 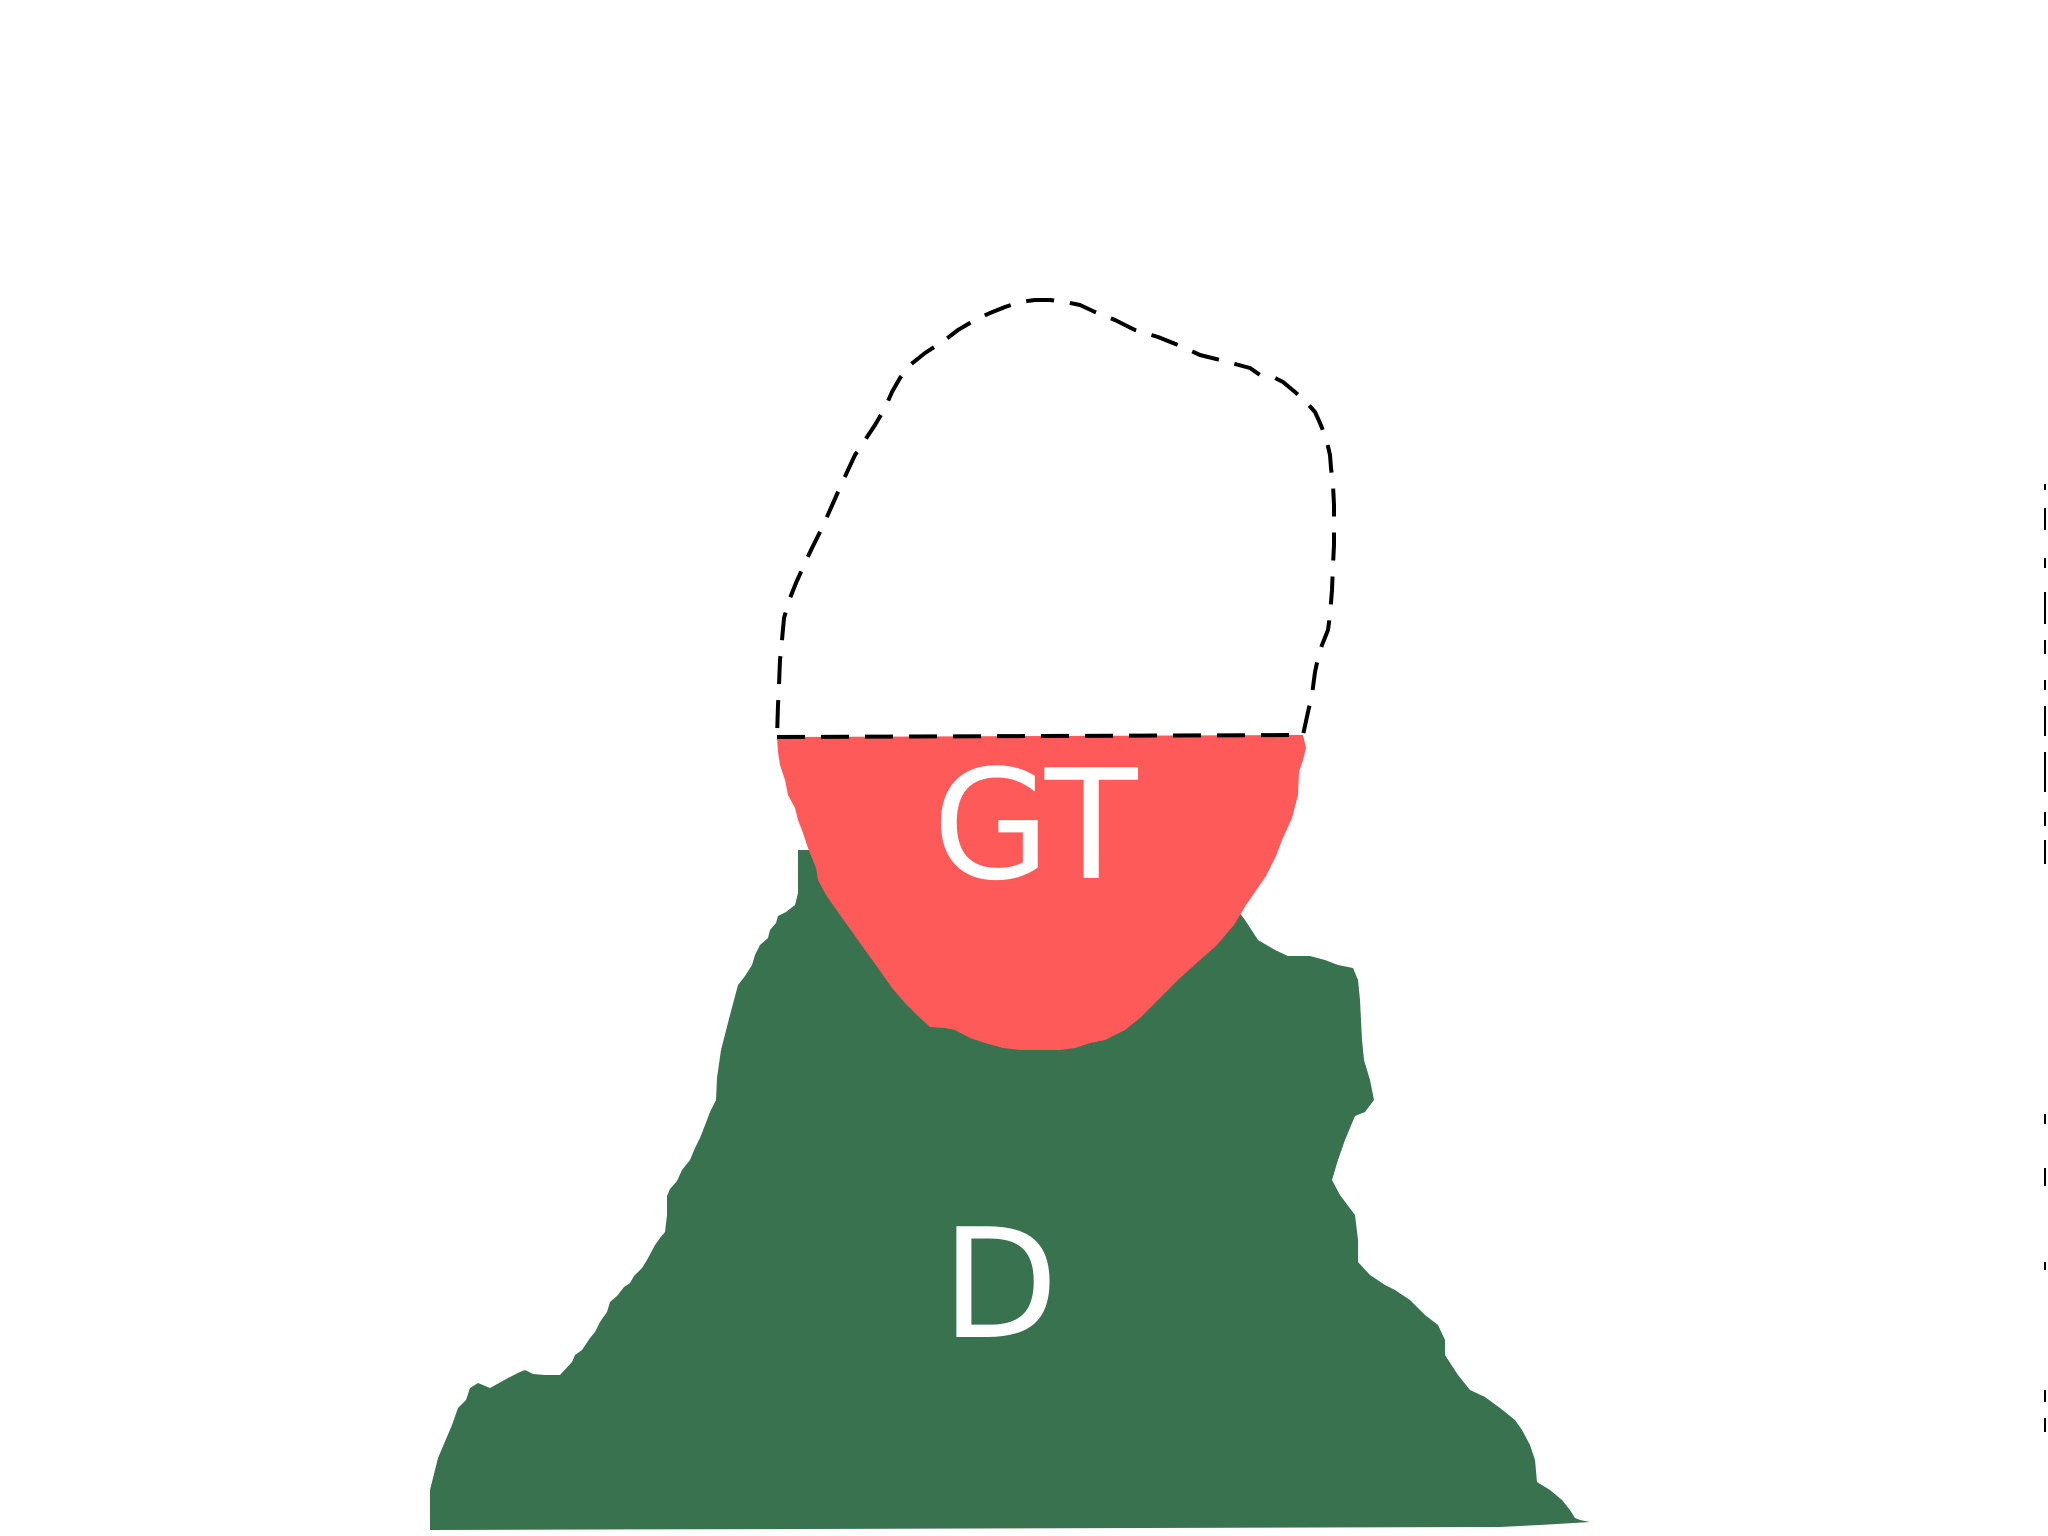 What do you see at coordinates (999, 1284) in the screenshot?
I see `d-label: D` at bounding box center [999, 1284].